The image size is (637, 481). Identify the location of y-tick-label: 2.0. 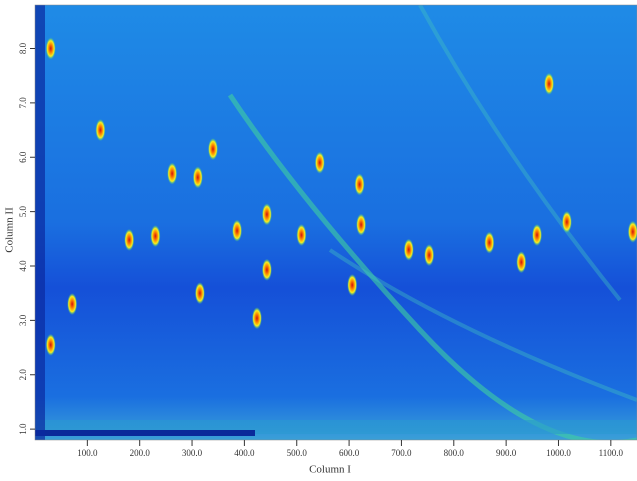
(23, 375).